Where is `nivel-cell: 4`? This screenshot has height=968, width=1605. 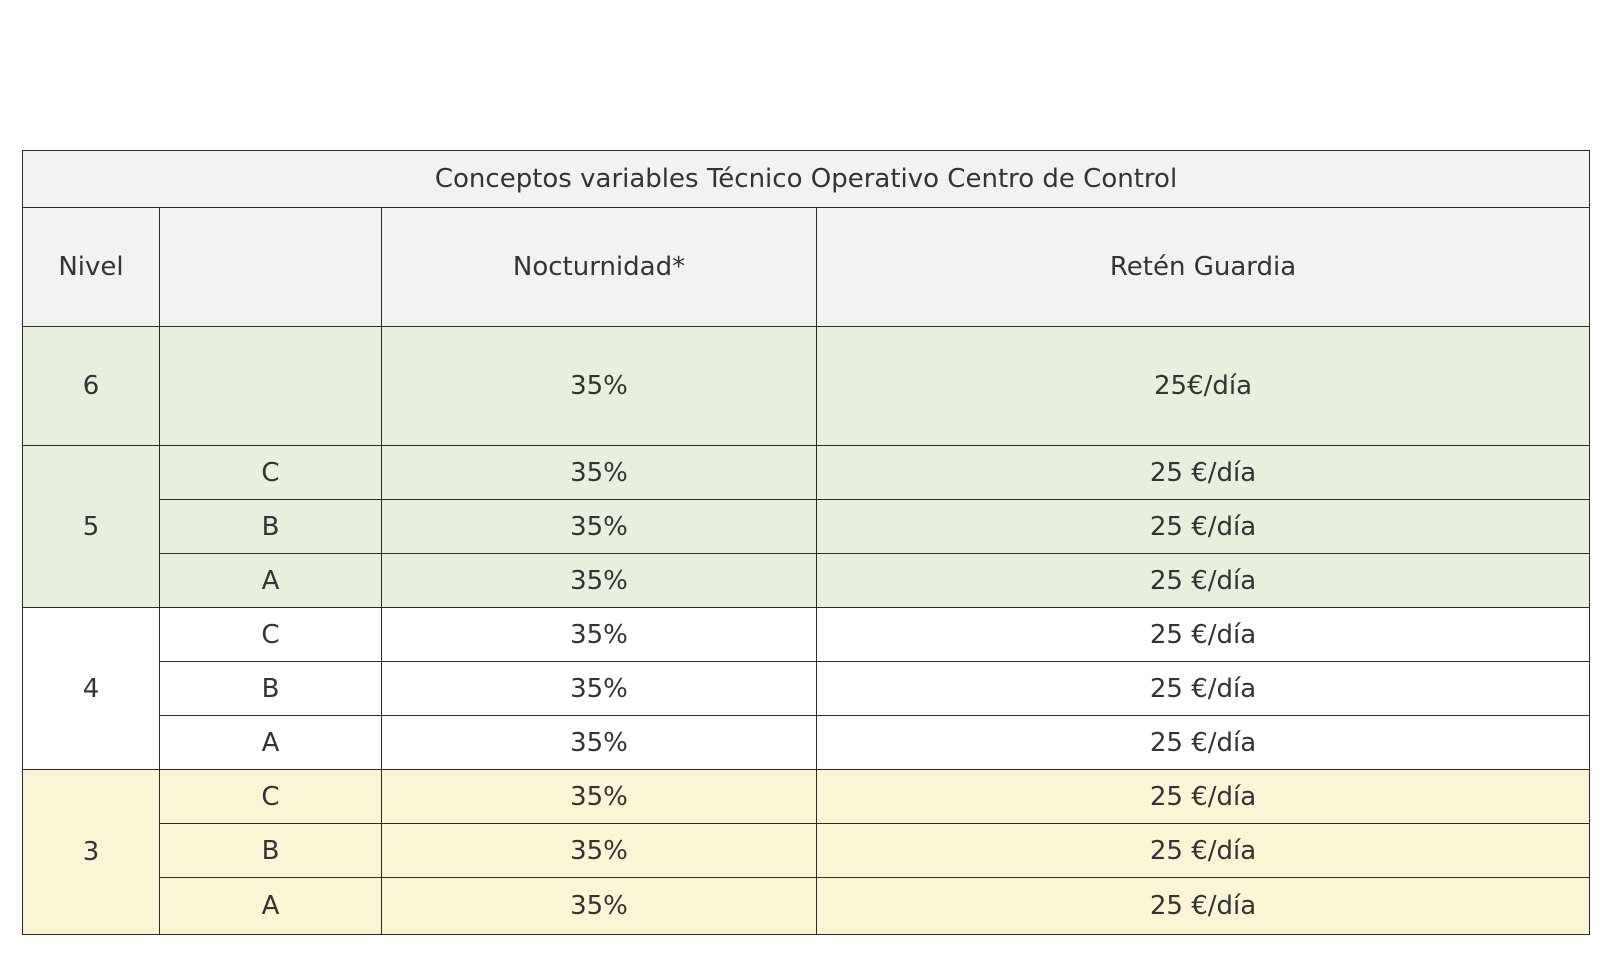
nivel-cell: 4 is located at coordinates (91, 688).